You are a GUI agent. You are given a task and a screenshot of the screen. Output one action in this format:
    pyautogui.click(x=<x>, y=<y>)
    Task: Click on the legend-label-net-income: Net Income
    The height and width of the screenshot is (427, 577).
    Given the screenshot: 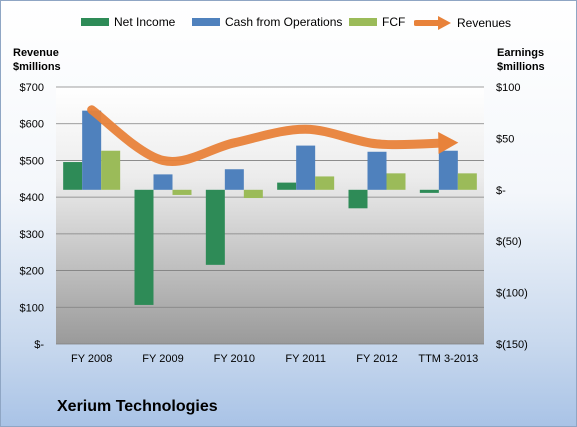 What is the action you would take?
    pyautogui.click(x=145, y=22)
    